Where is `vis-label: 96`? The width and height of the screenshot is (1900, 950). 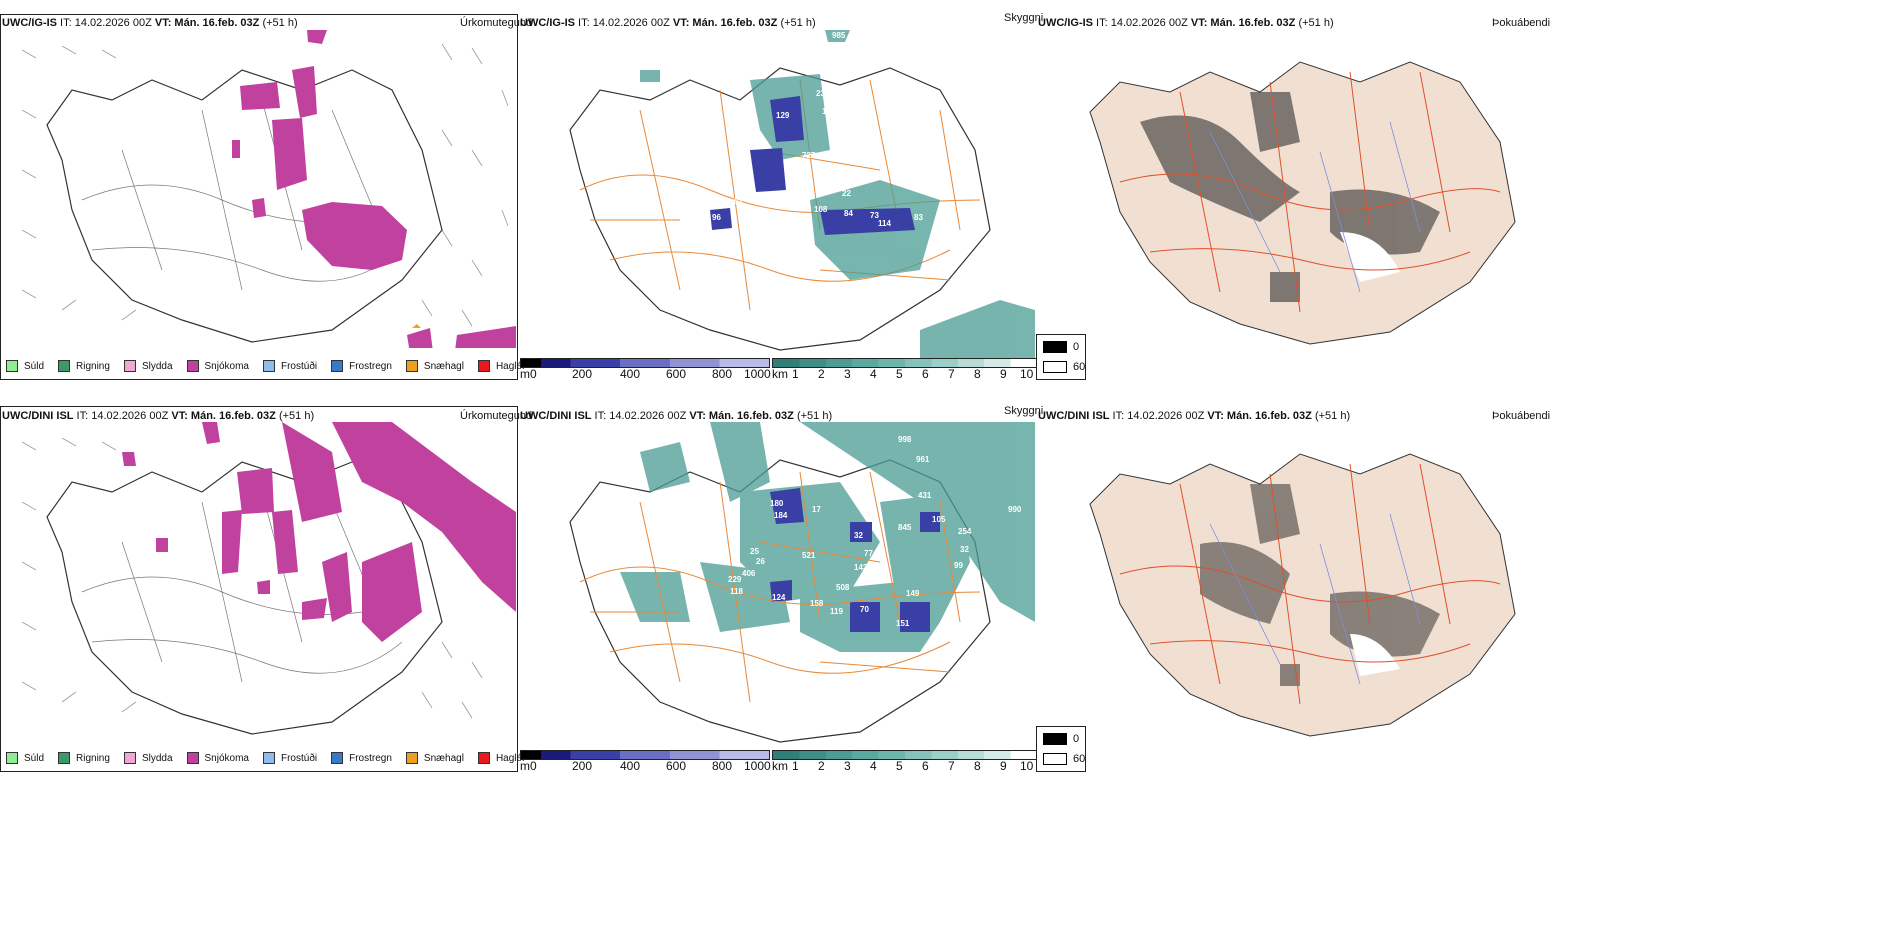
vis-label: 96 is located at coordinates (716, 217).